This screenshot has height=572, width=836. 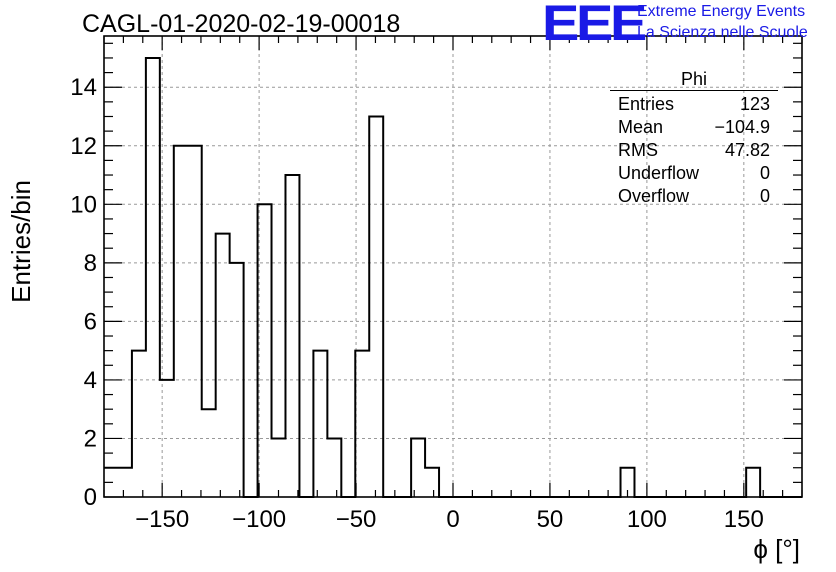 What do you see at coordinates (356, 519) in the screenshot?
I see `x-tick-label: −50` at bounding box center [356, 519].